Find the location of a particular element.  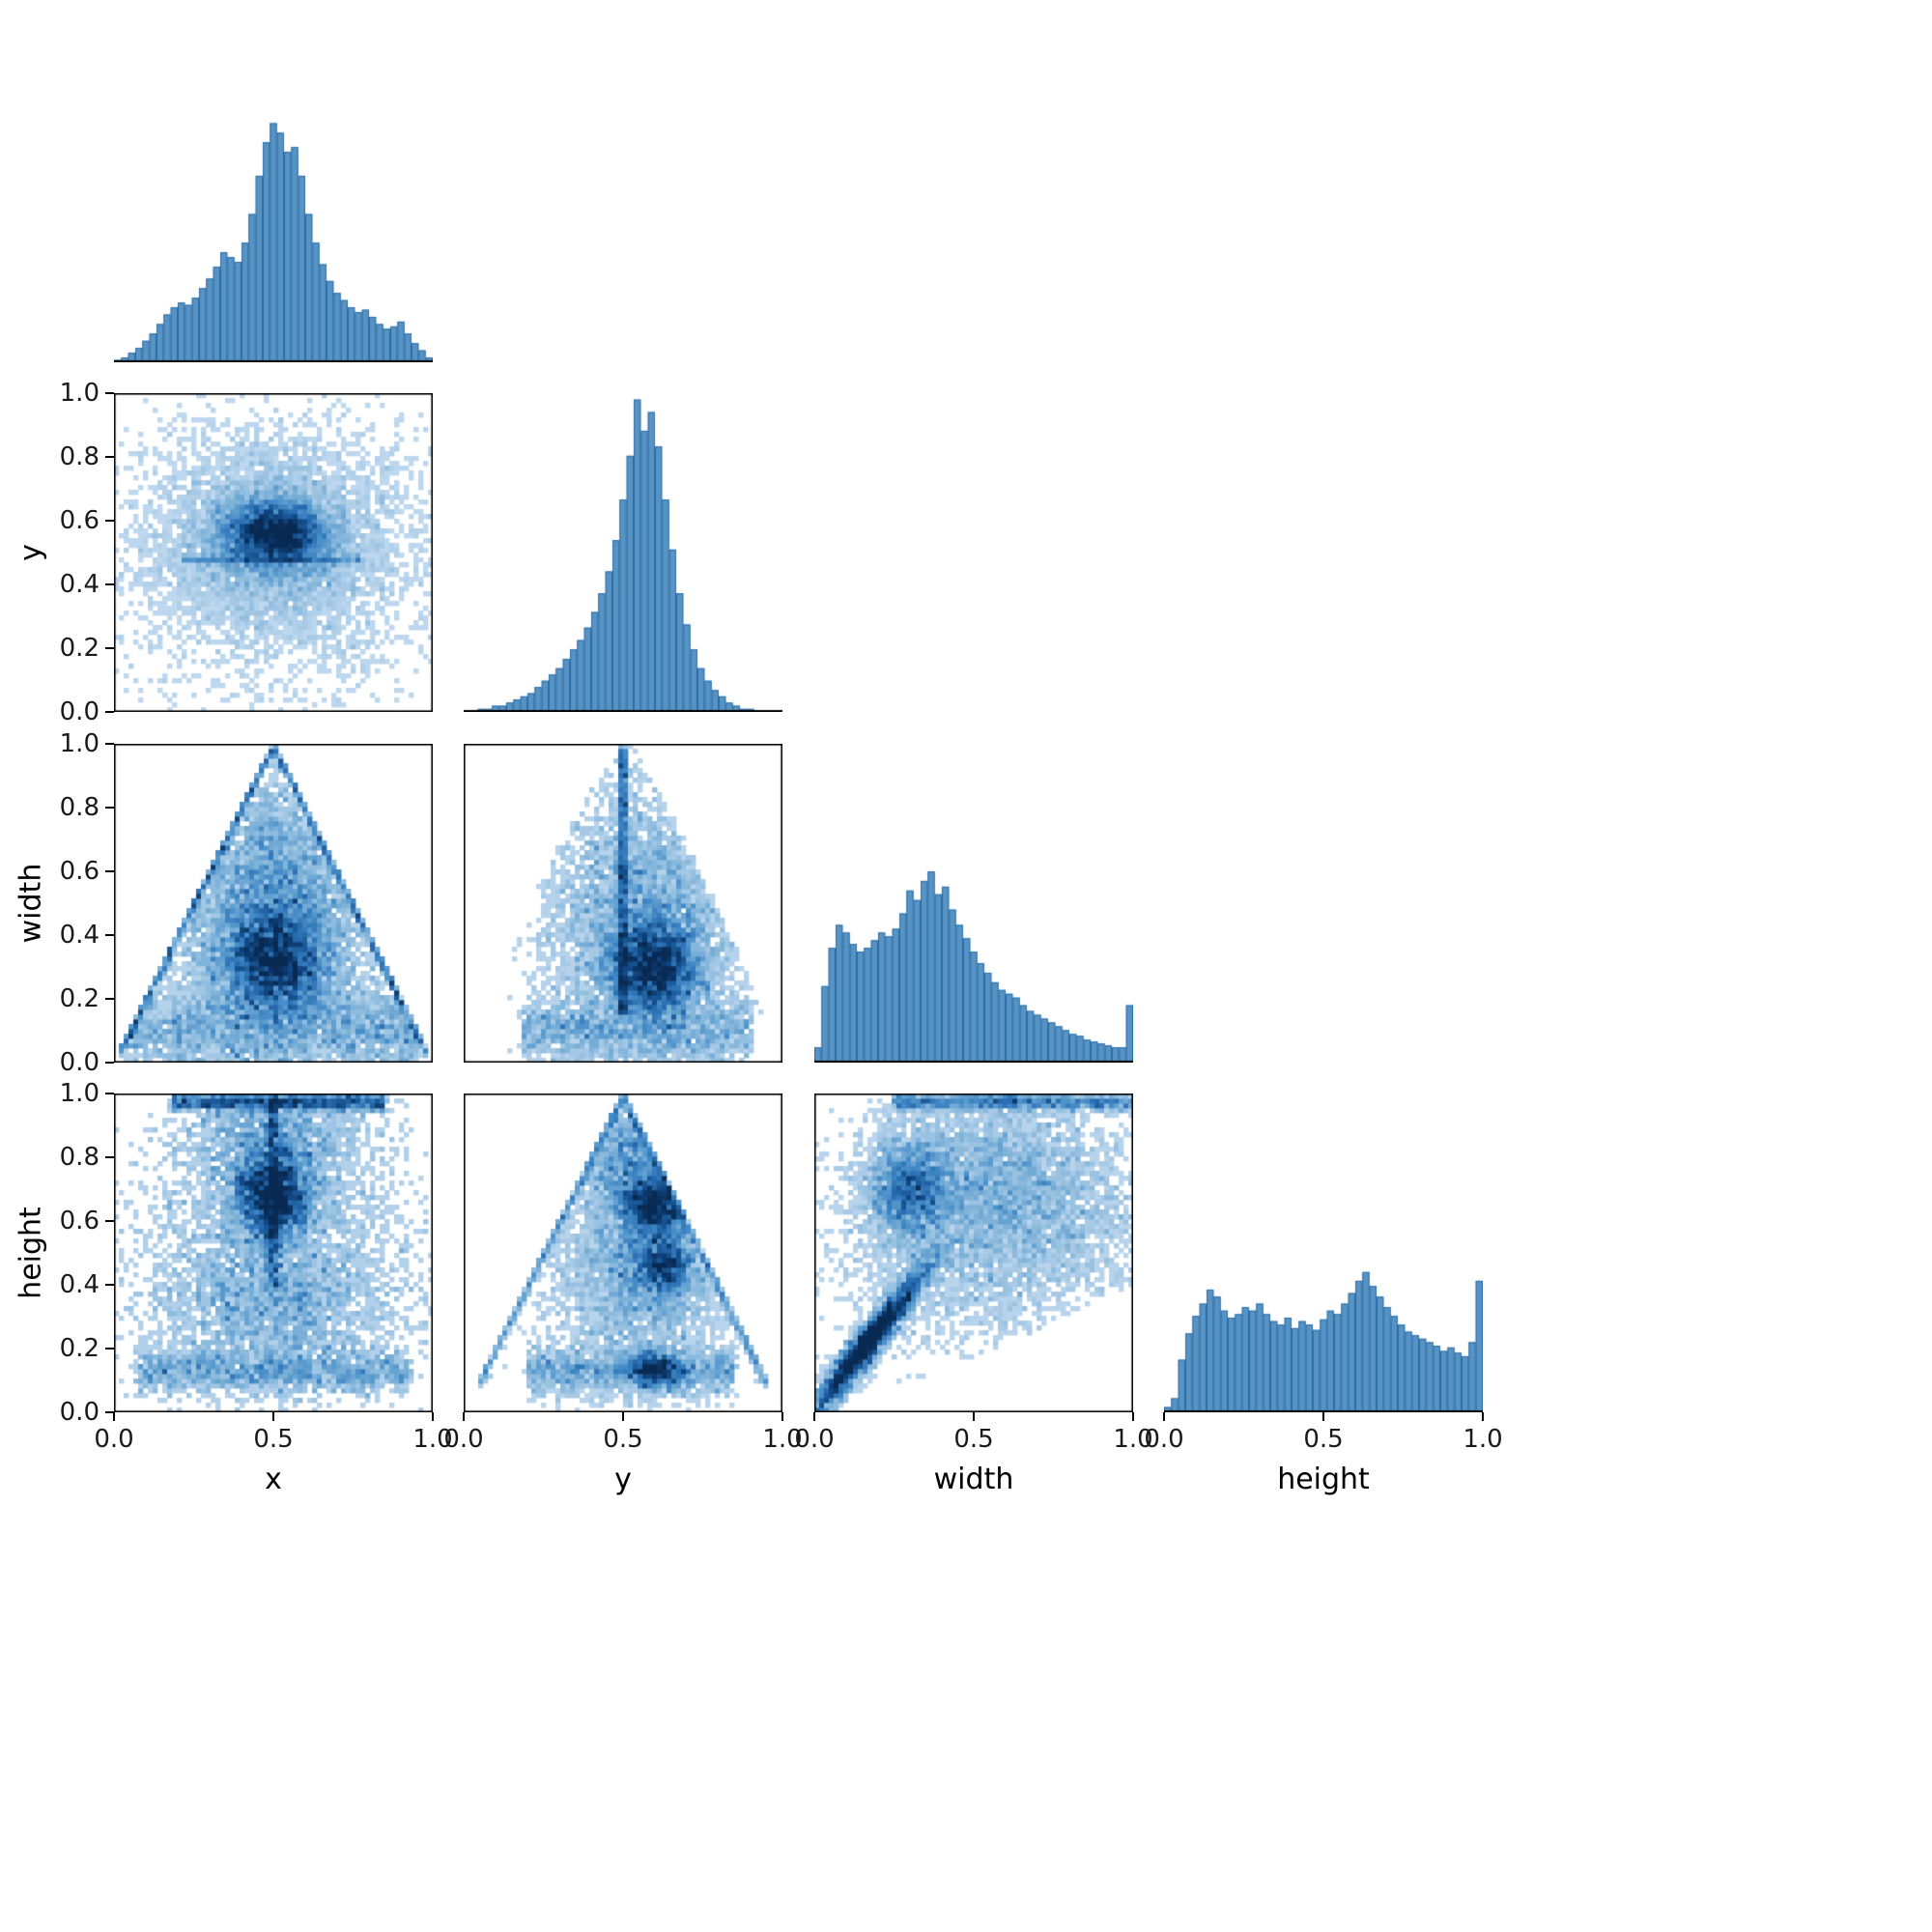

panel-y-hist is located at coordinates (623, 552).